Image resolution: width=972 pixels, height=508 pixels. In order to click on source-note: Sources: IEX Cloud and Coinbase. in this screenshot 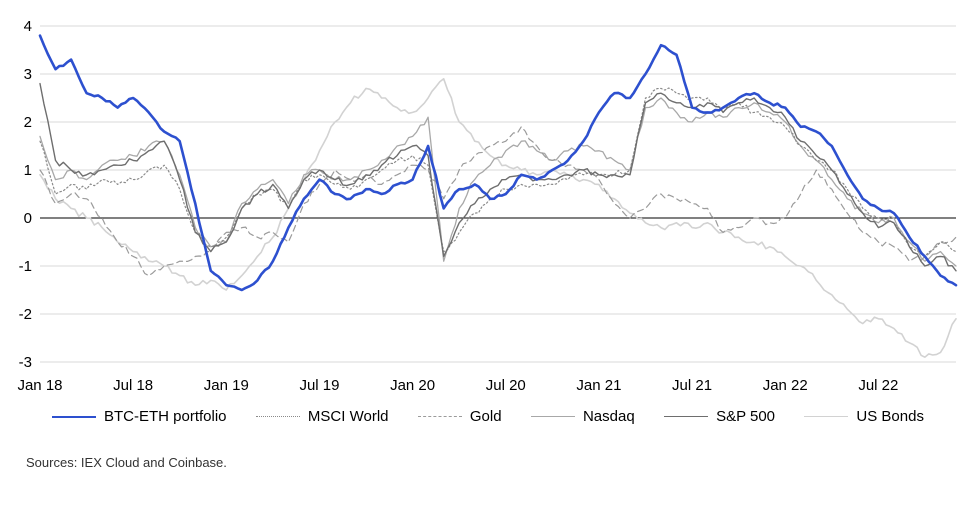, I will do `click(126, 462)`.